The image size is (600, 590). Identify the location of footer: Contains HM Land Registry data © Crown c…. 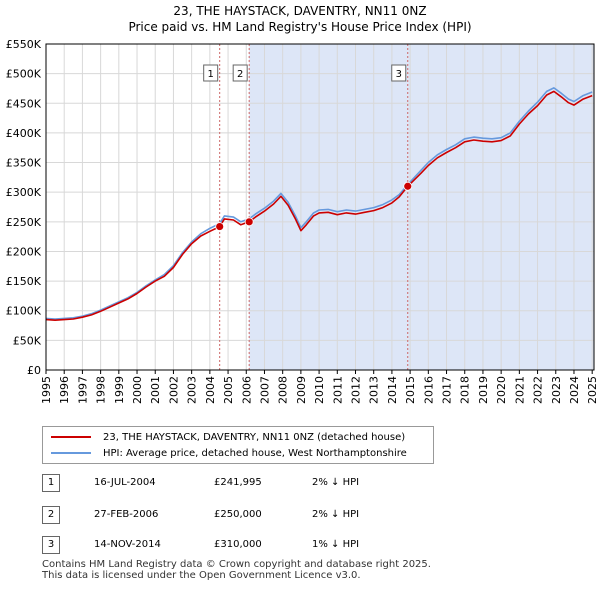
(236, 570).